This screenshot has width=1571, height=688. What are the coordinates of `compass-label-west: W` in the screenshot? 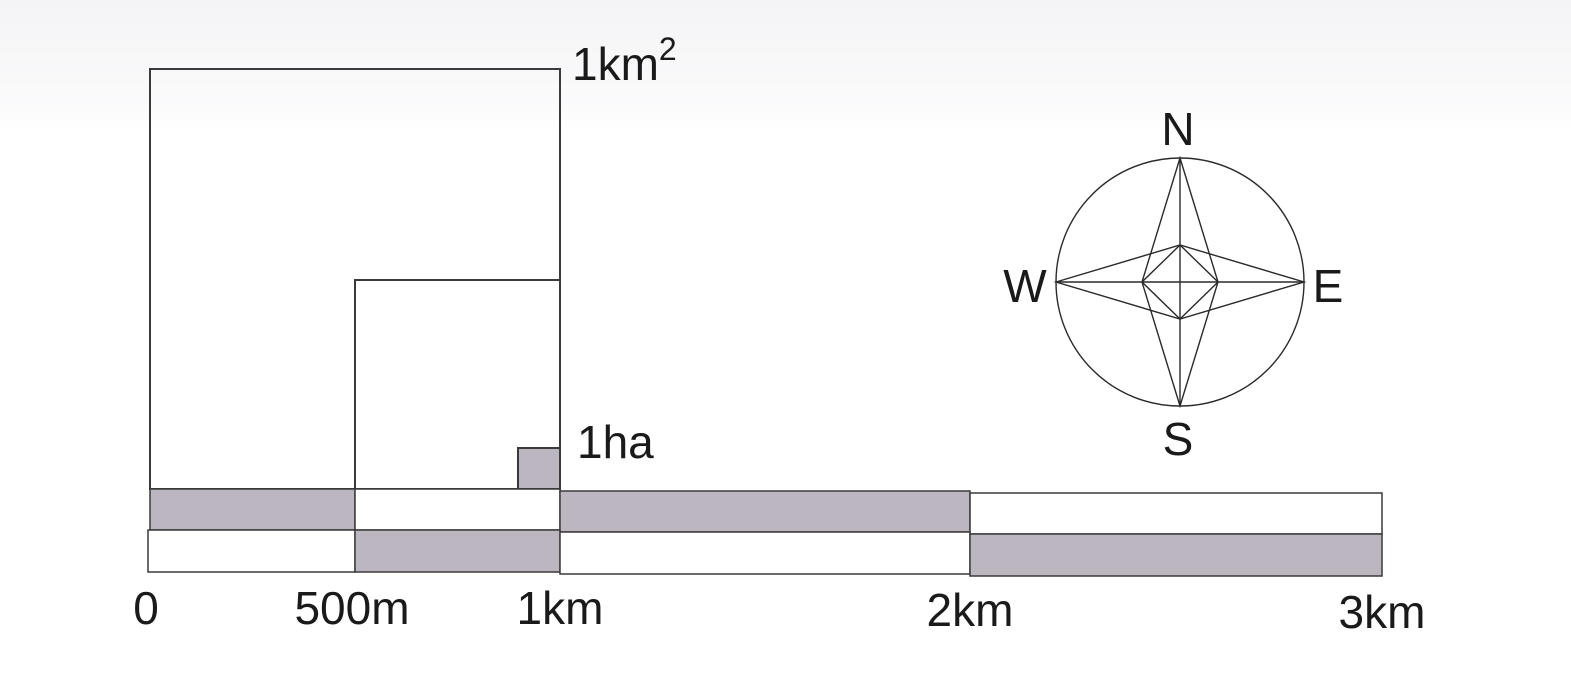 It's located at (1025, 286).